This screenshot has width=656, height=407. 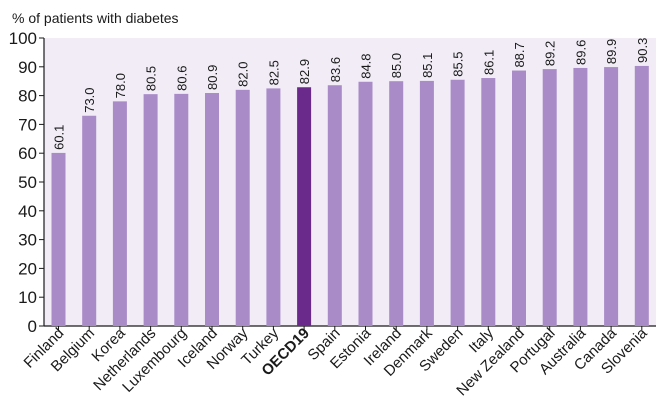 What do you see at coordinates (365, 203) in the screenshot?
I see `bar-estonia` at bounding box center [365, 203].